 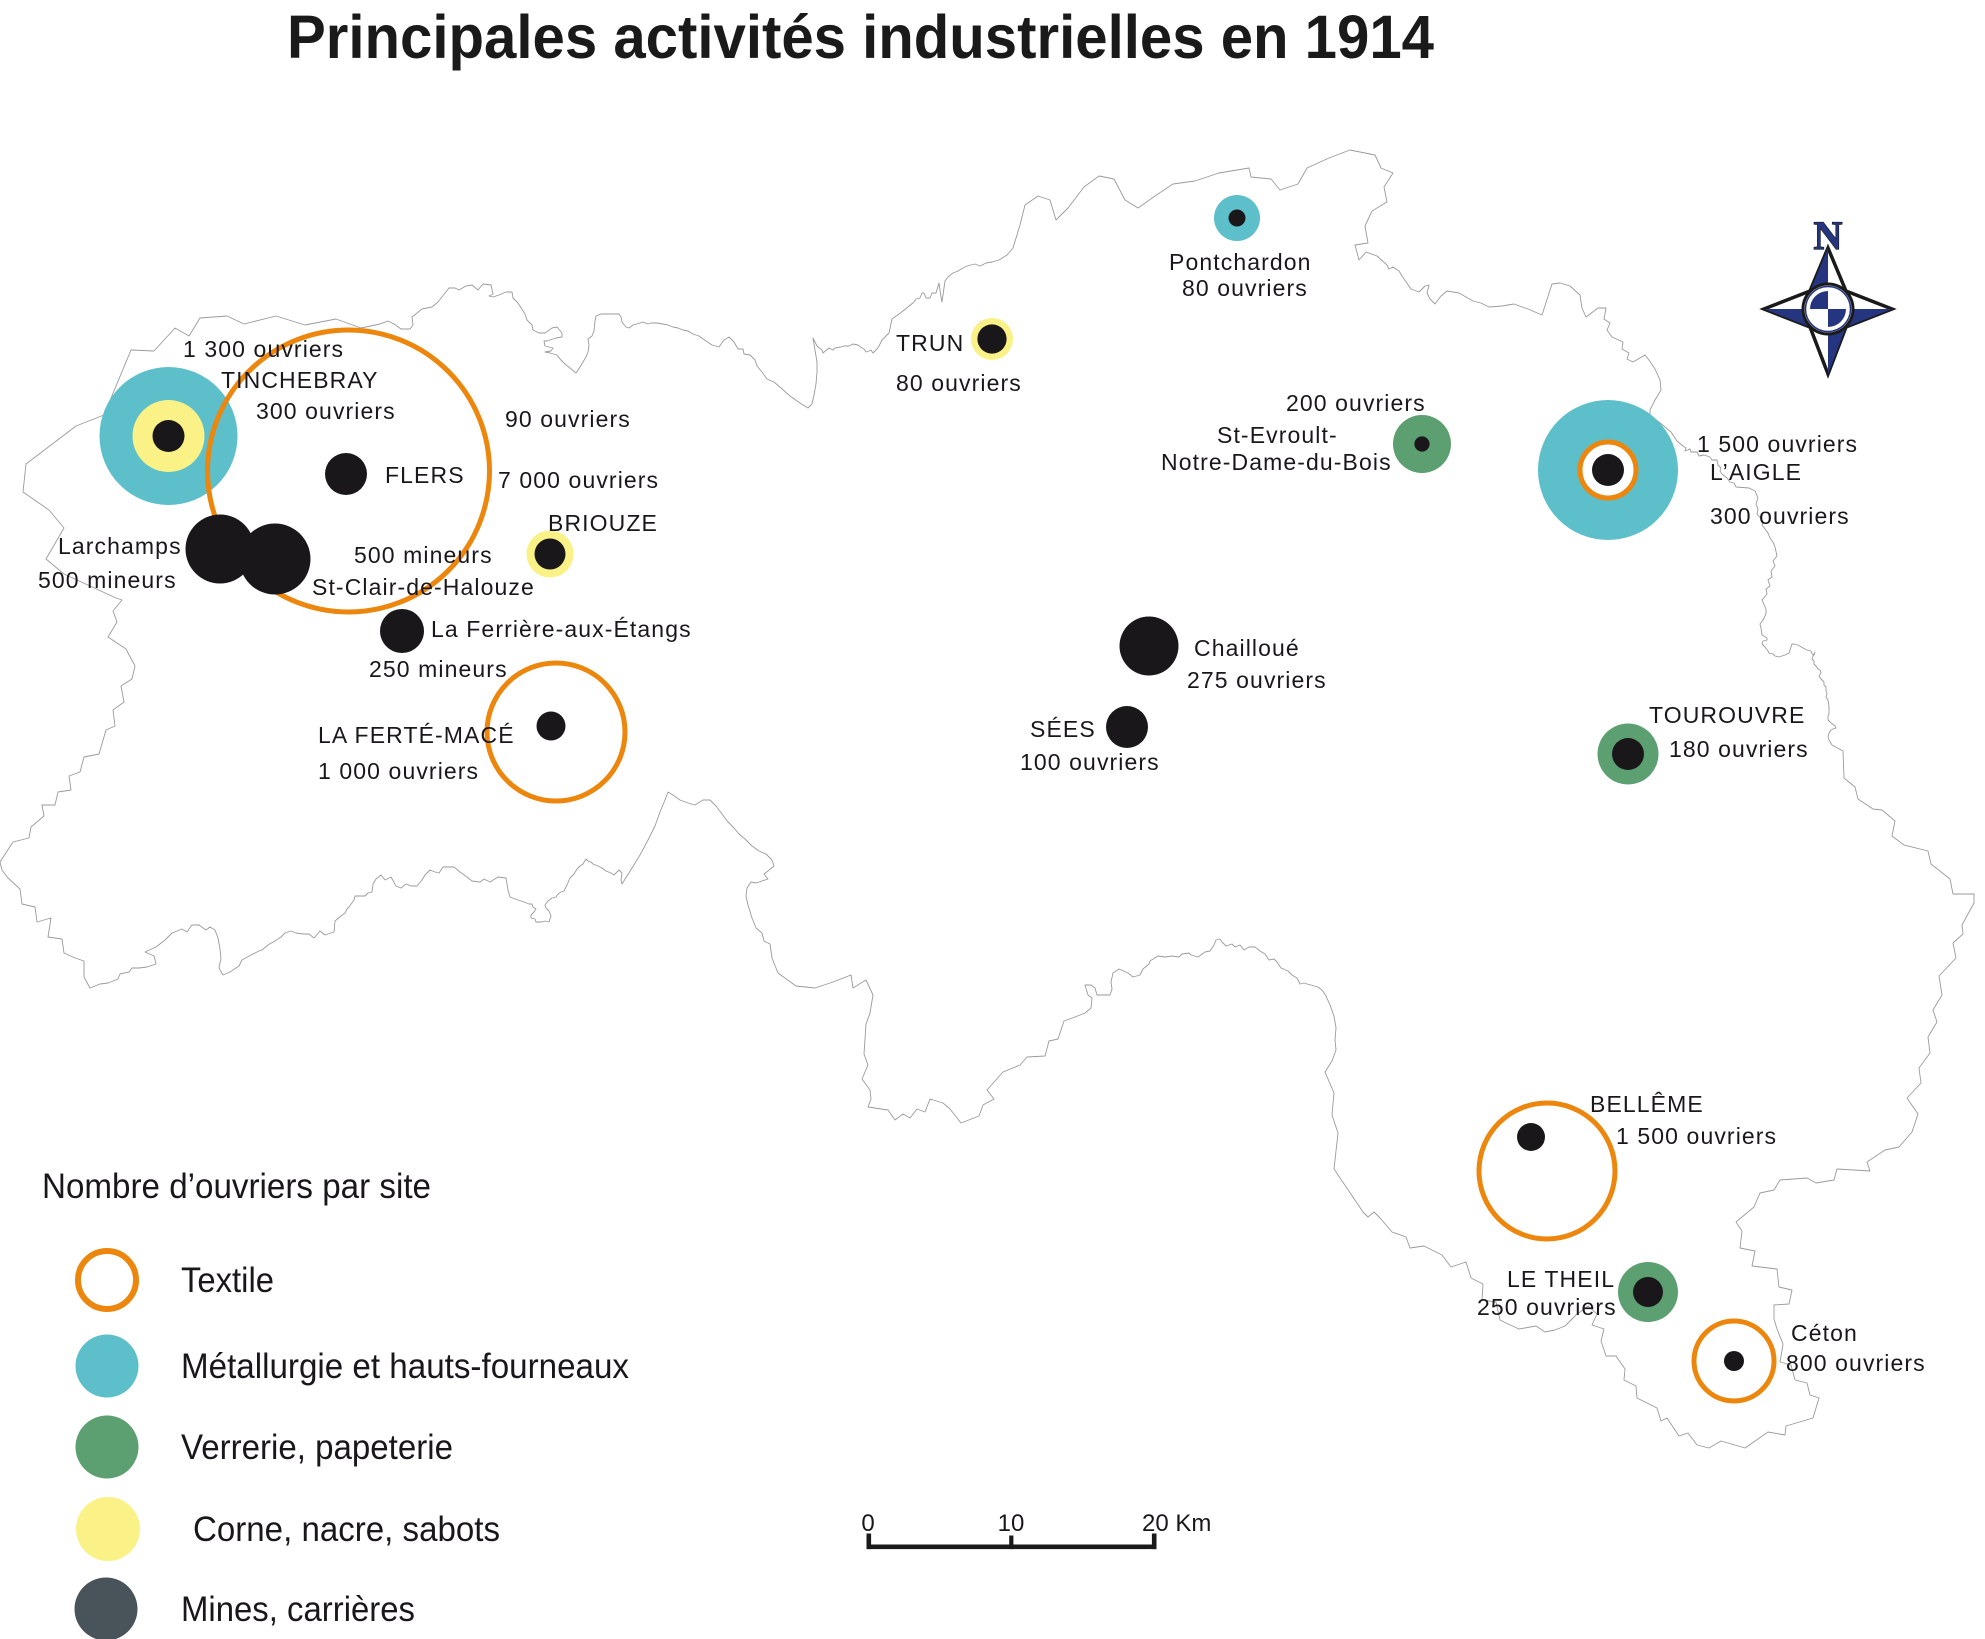 I want to click on svg-text: Nombre d’ouvriers par site, so click(x=236, y=1186).